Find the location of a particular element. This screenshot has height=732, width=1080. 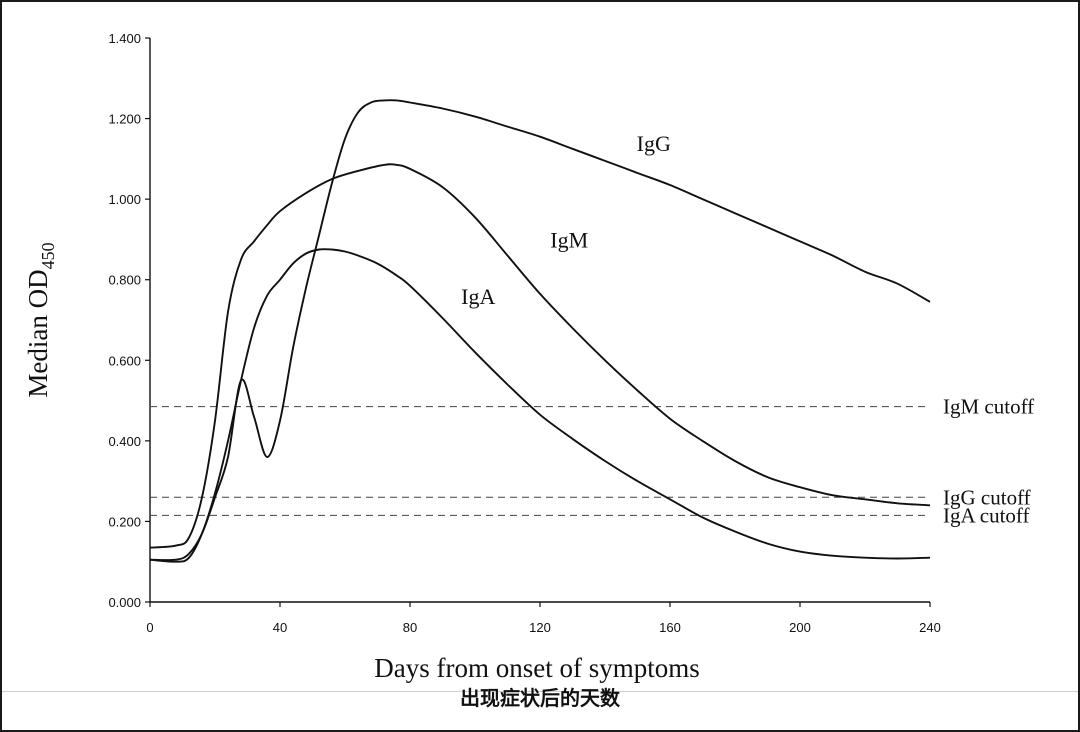

y-tick-label: 0.000 is located at coordinates (124, 602).